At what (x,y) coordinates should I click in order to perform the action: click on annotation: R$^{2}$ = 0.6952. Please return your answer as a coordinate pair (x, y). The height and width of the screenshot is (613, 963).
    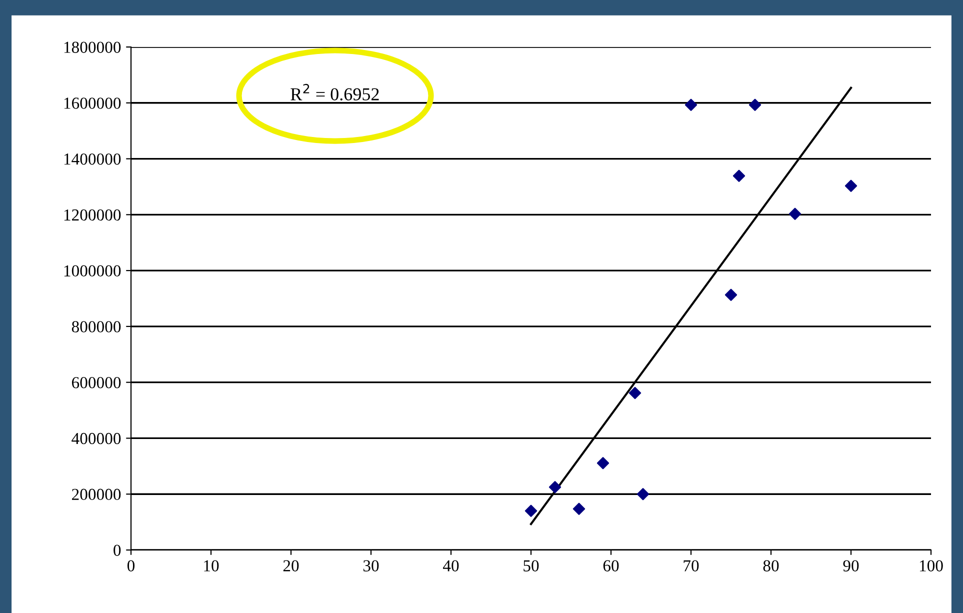
    Looking at the image, I should click on (334, 92).